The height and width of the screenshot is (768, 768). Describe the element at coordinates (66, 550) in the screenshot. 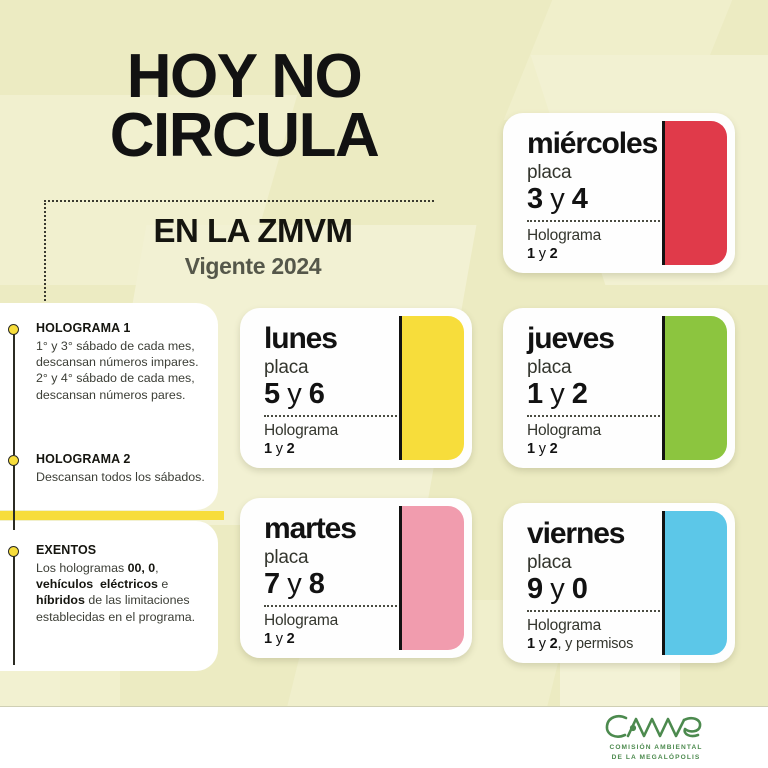

I see `info-item-heading: EXENTOS` at that location.